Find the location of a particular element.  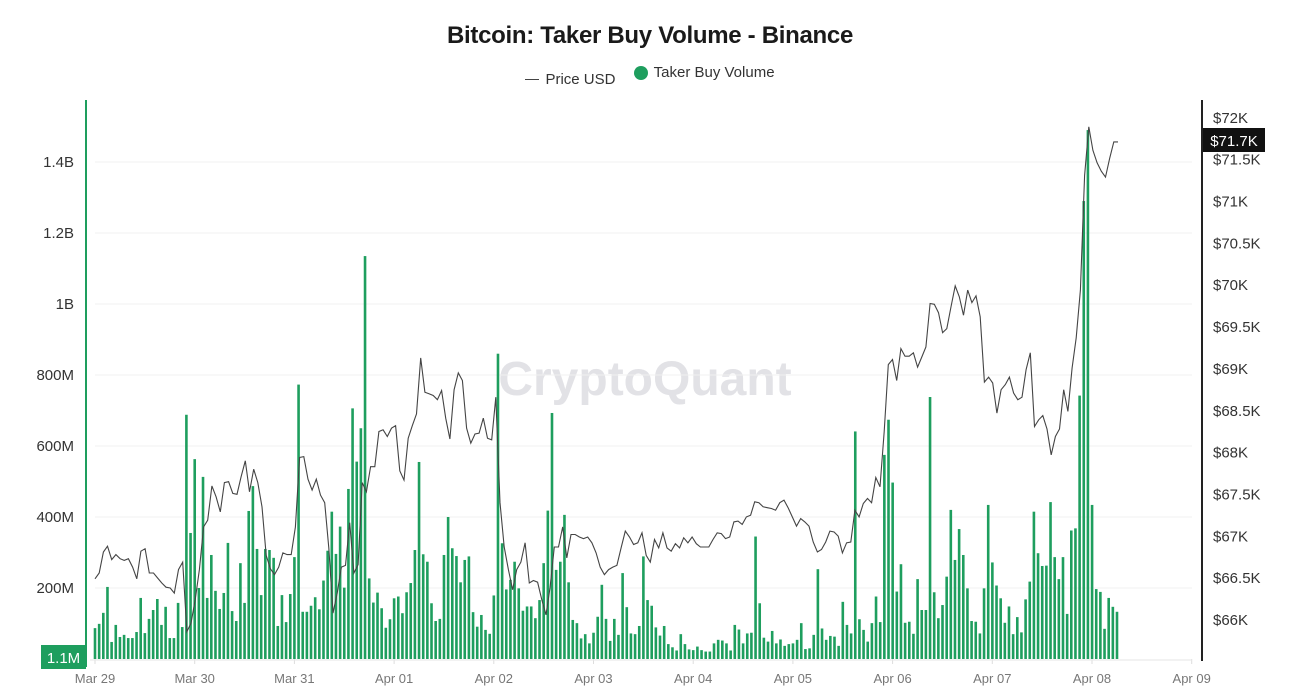

y-right-tick-label: $71.5K is located at coordinates (1237, 160).